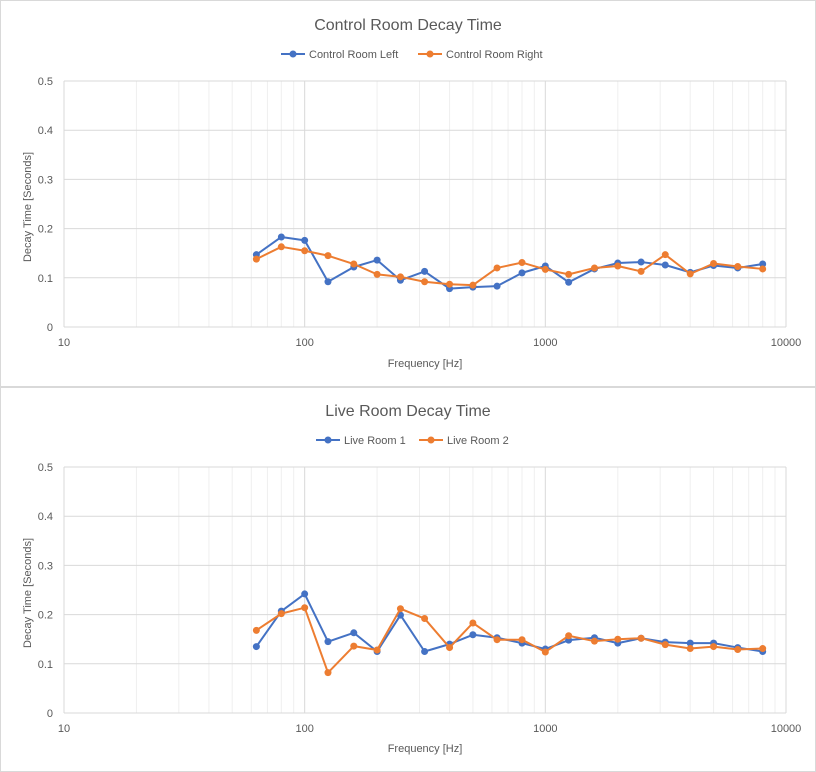 The image size is (816, 772). Describe the element at coordinates (408, 25) in the screenshot. I see `chart-title: Control Room Decay Time` at that location.